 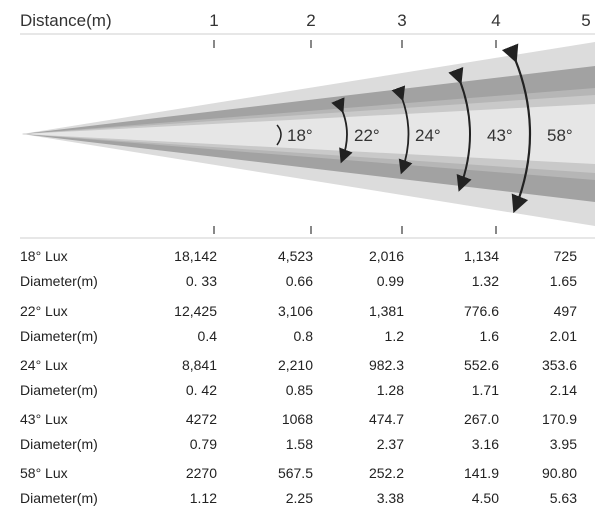 I want to click on table-cell: 1.28, so click(x=390, y=390).